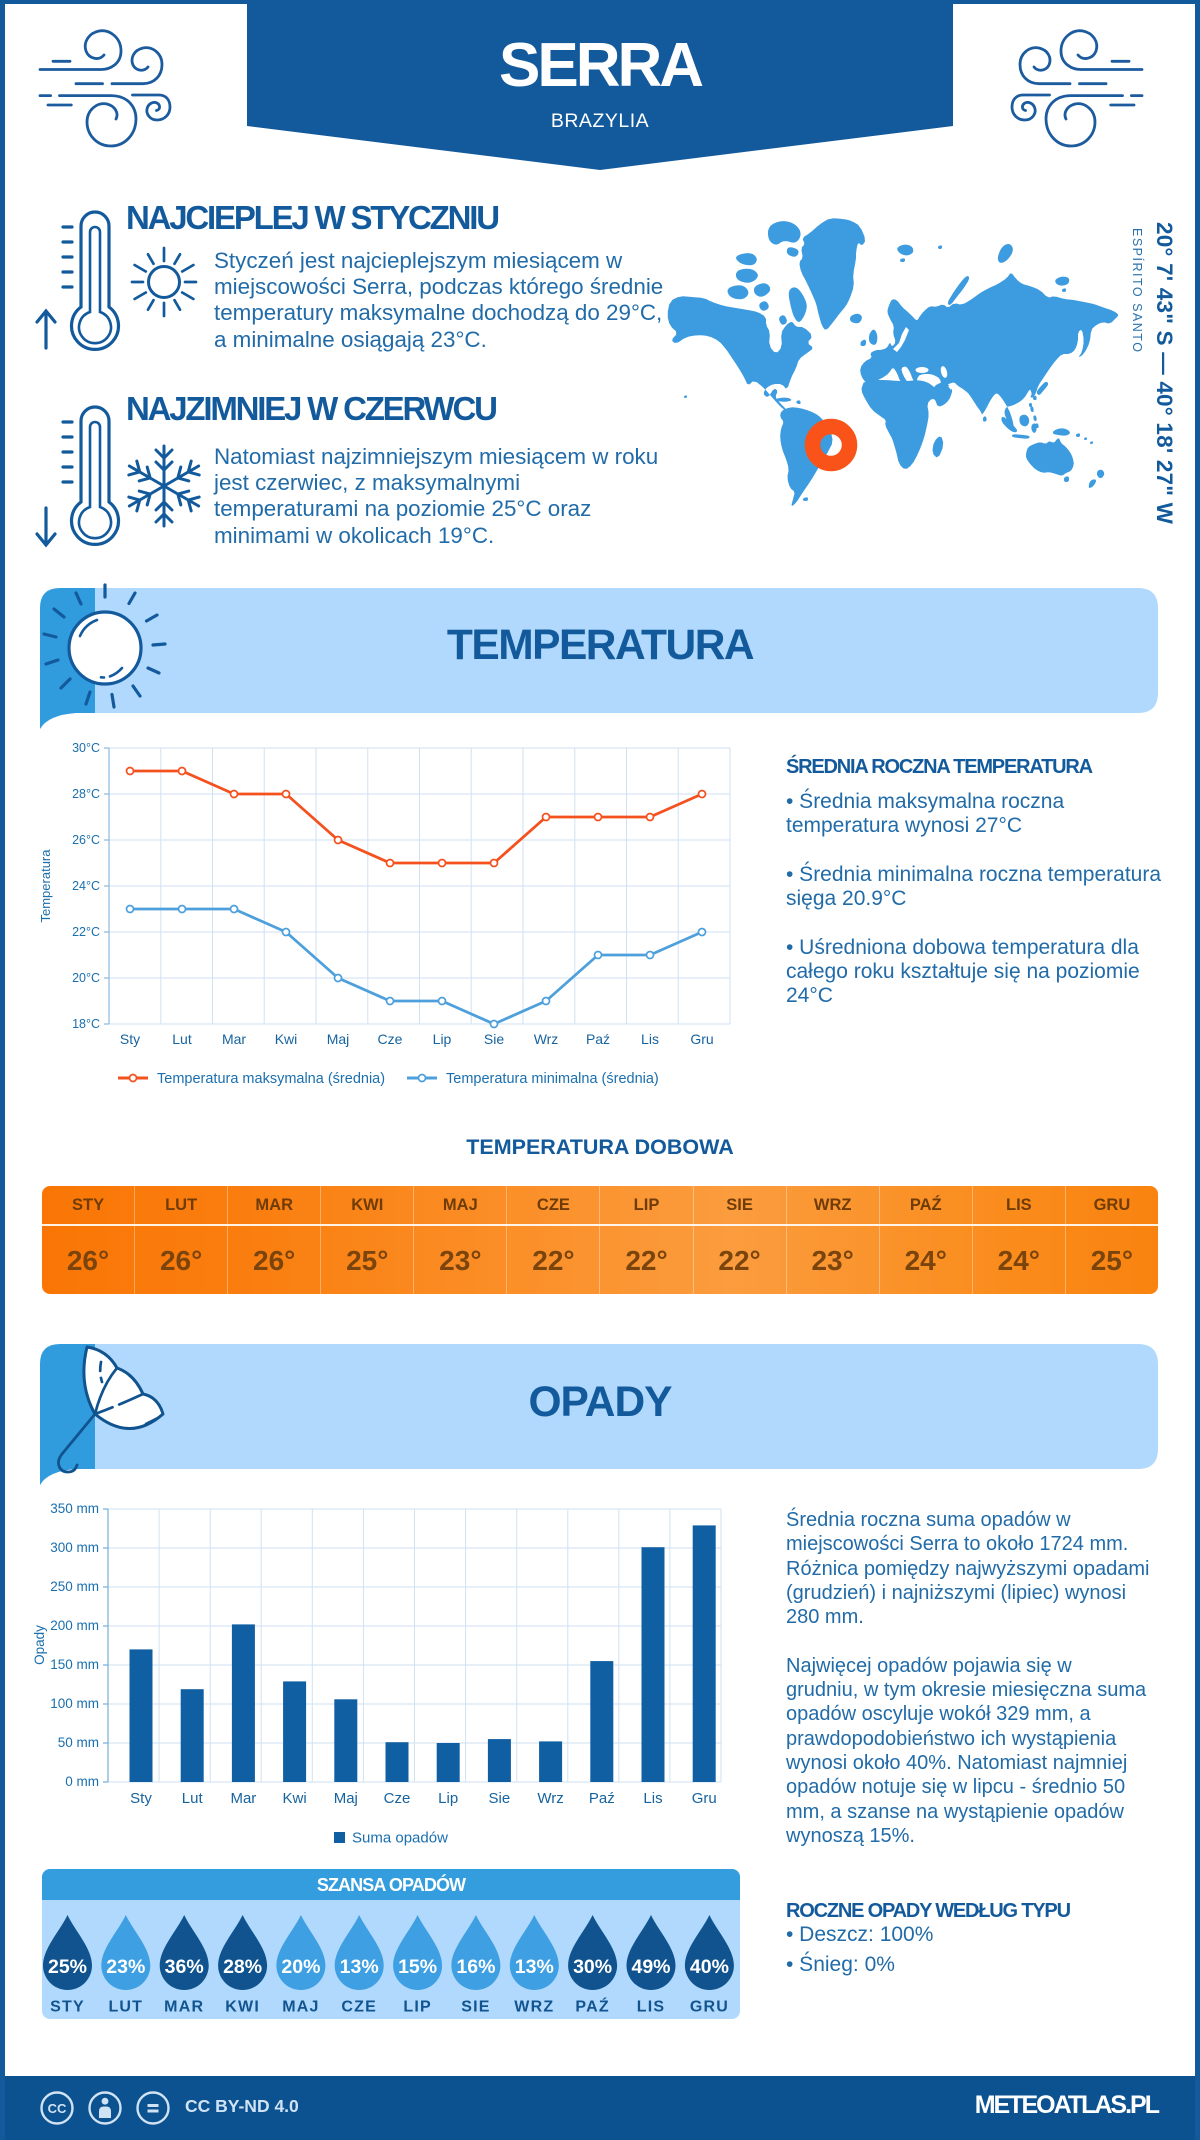 Image resolution: width=1200 pixels, height=2140 pixels. Describe the element at coordinates (359, 2007) in the screenshot. I see `svg-text: CZE` at that location.